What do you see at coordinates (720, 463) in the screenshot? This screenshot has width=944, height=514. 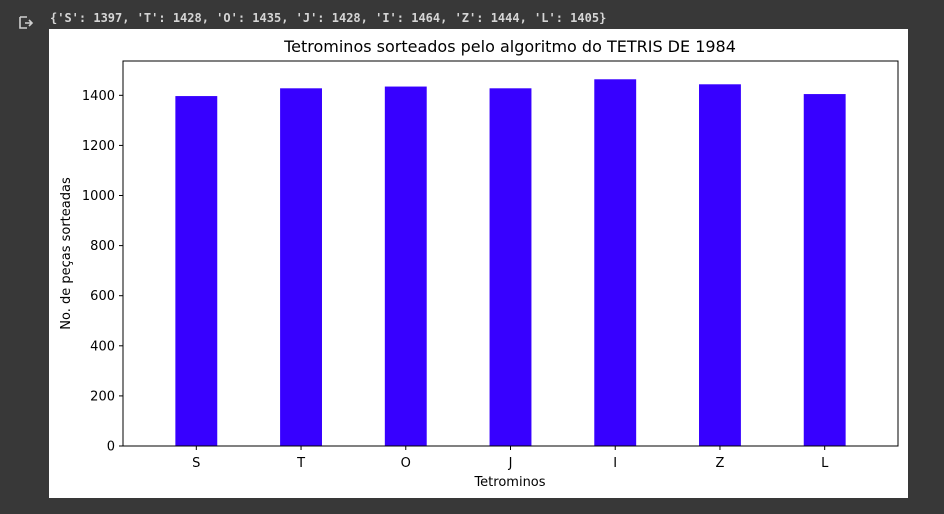 I see `x-tick-label: Z` at bounding box center [720, 463].